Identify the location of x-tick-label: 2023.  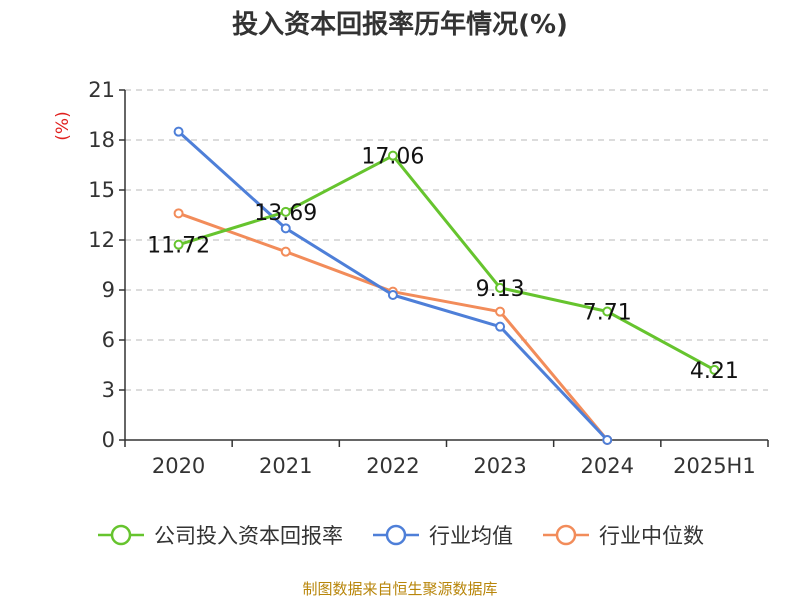
(499, 466).